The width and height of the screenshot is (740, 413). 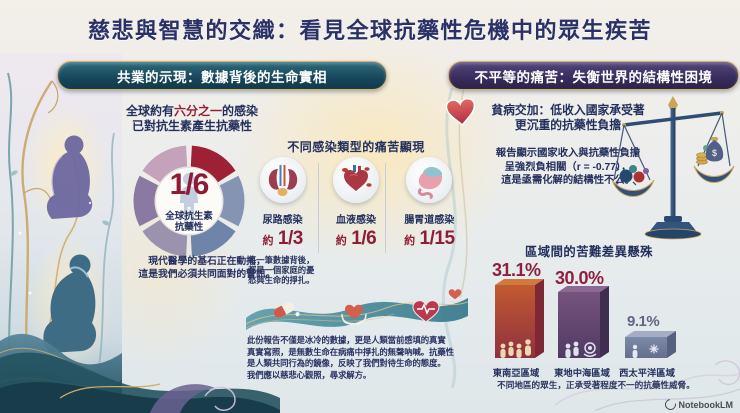 What do you see at coordinates (579, 278) in the screenshot?
I see `bar-value-label: 30.0%` at bounding box center [579, 278].